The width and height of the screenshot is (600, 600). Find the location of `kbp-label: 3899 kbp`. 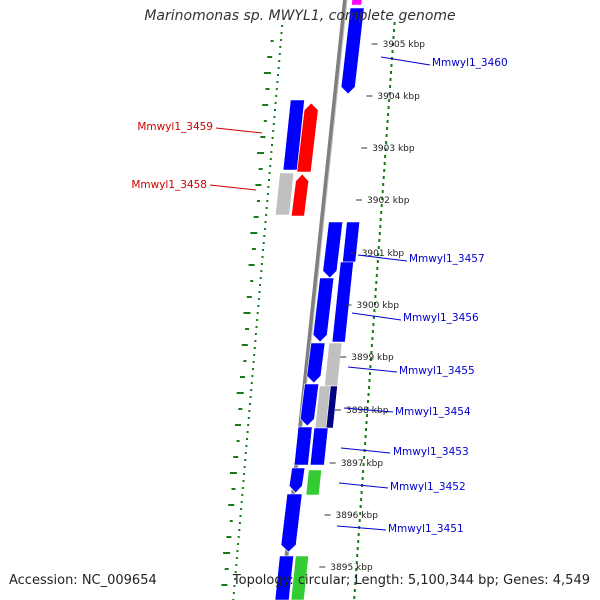

kbp-label: 3899 kbp is located at coordinates (372, 358).